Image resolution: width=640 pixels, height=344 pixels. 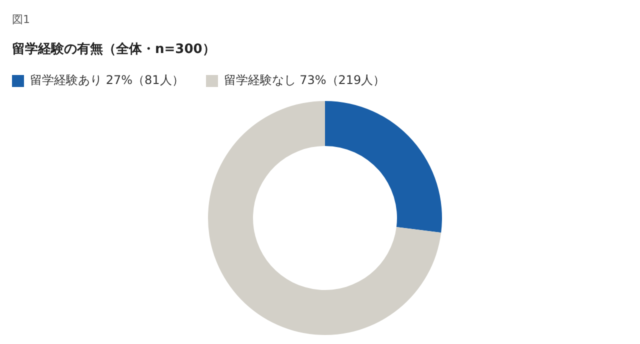 What do you see at coordinates (21, 19) in the screenshot?
I see `caption: 図1` at bounding box center [21, 19].